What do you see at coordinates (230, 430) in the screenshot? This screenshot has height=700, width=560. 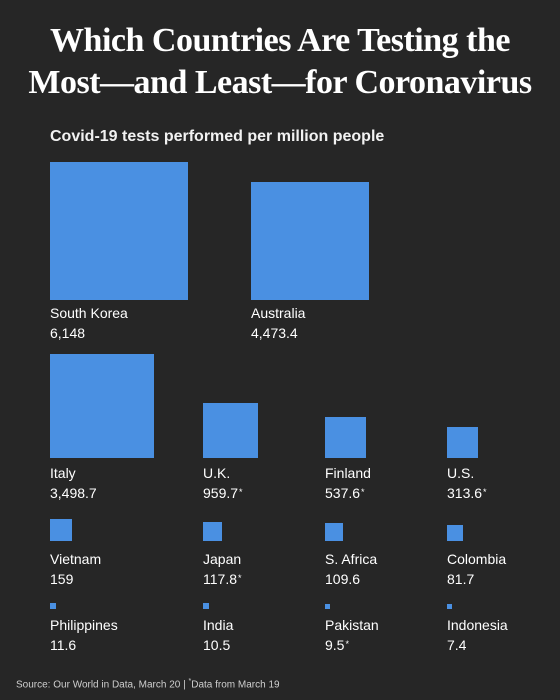 I see `square-u-k` at bounding box center [230, 430].